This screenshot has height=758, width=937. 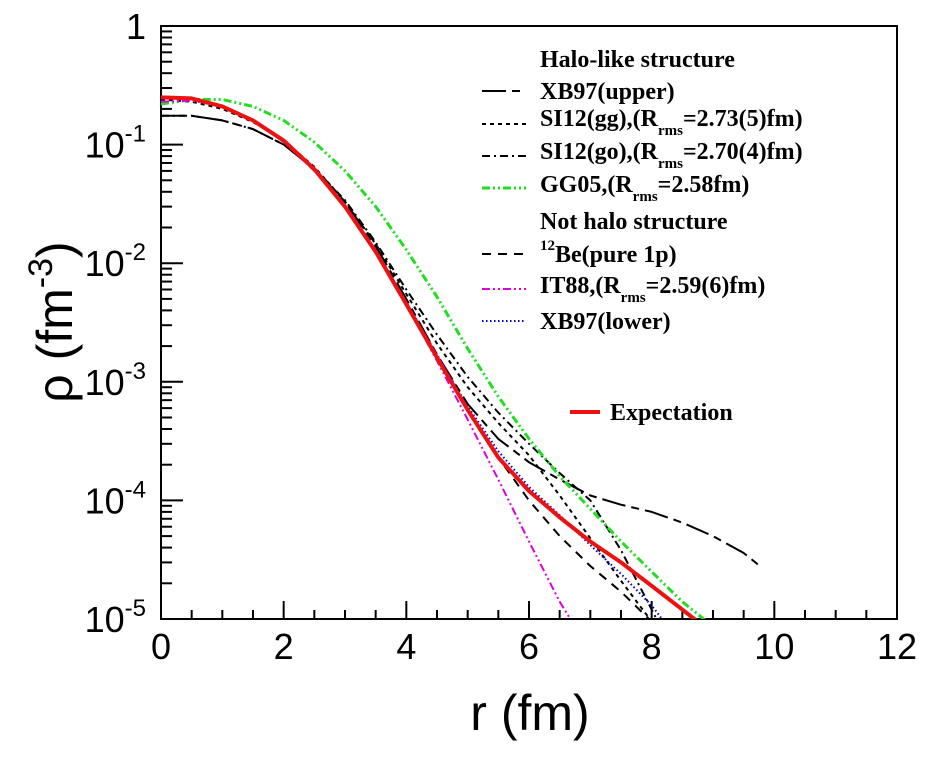 What do you see at coordinates (652, 646) in the screenshot?
I see `x-tick-label: 8` at bounding box center [652, 646].